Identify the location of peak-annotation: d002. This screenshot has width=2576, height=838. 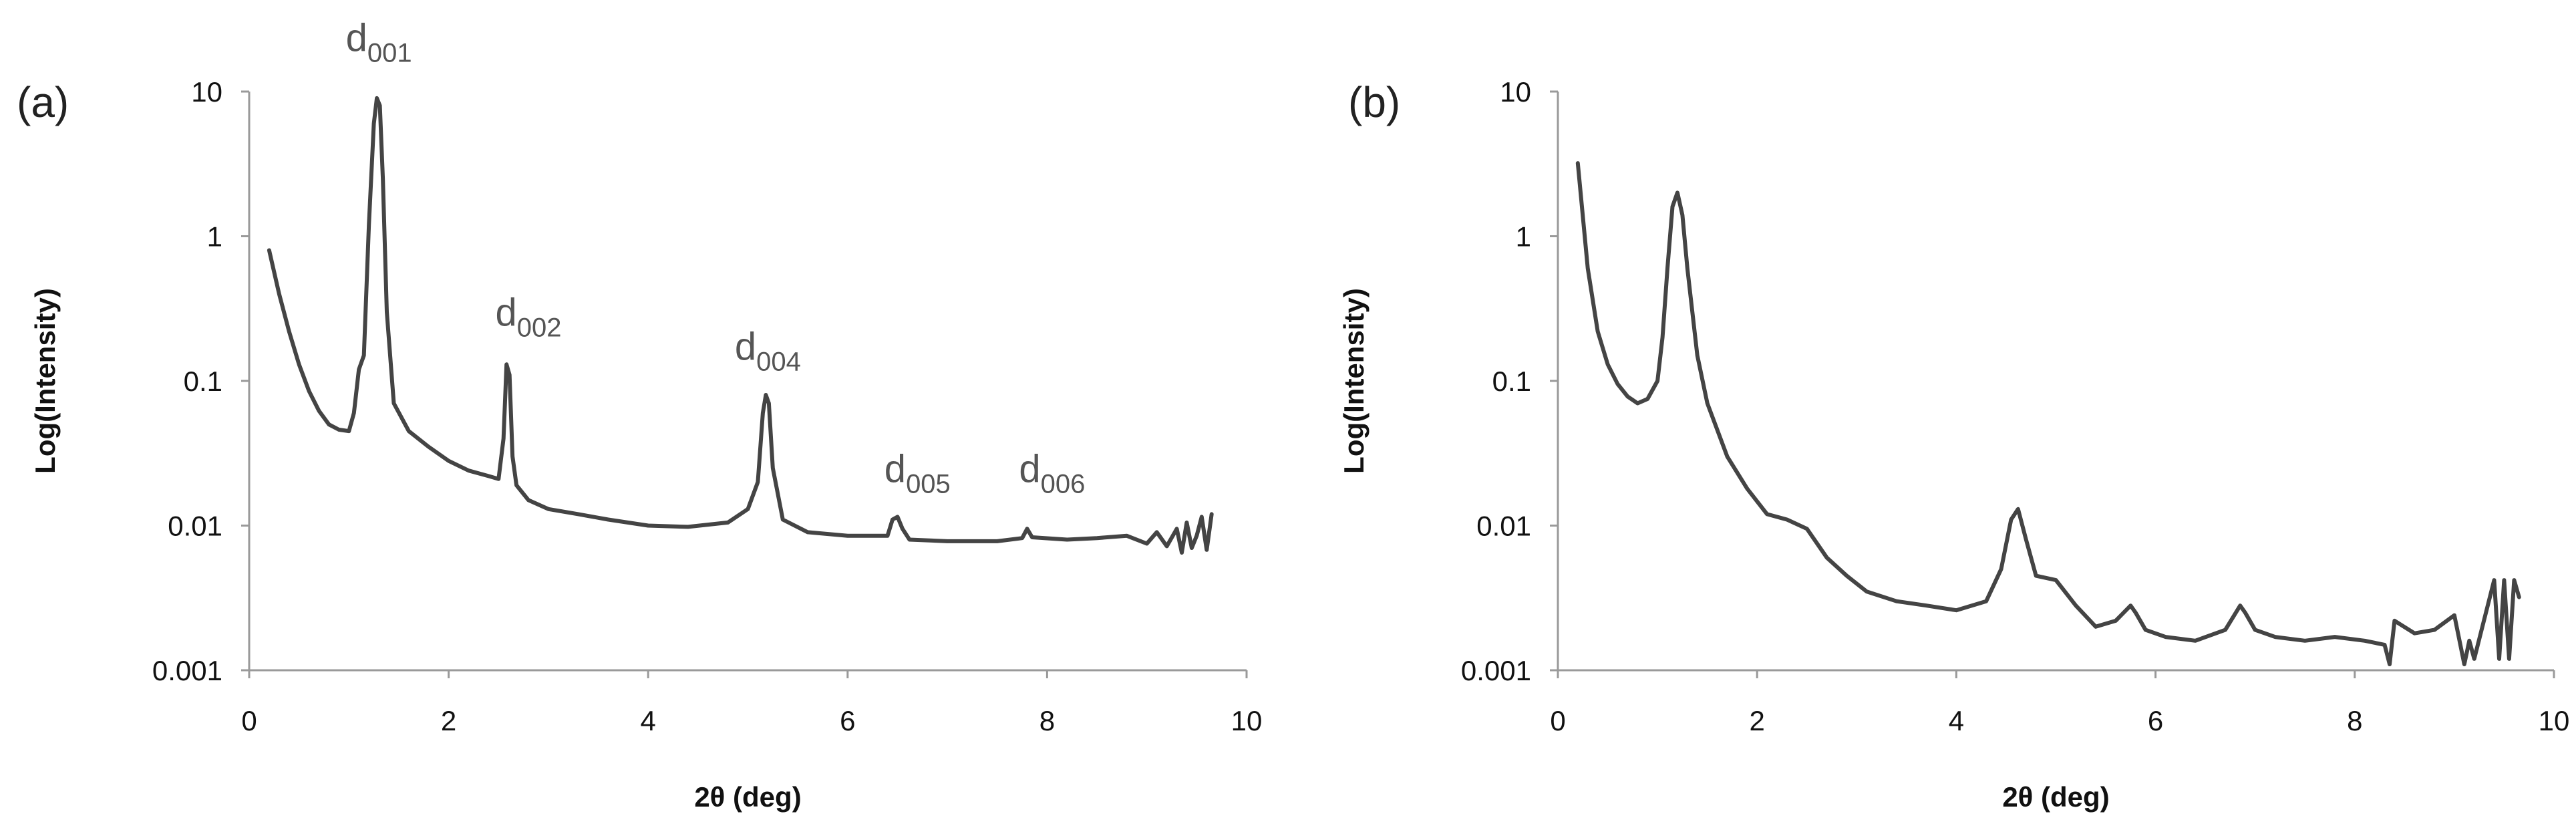
(529, 317).